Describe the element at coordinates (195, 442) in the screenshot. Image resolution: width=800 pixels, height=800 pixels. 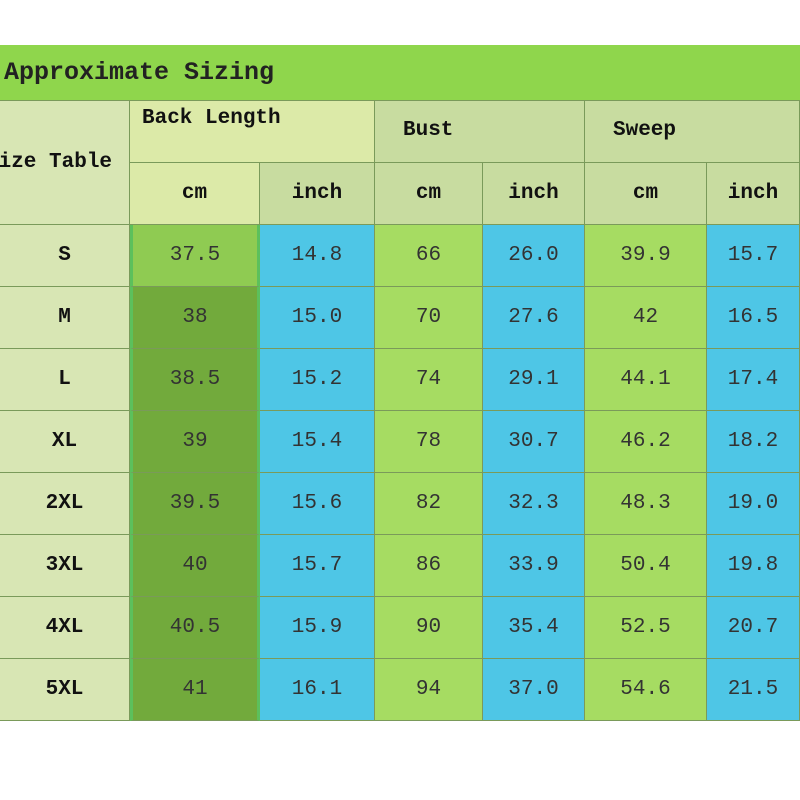
I see `size-value: 39` at that location.